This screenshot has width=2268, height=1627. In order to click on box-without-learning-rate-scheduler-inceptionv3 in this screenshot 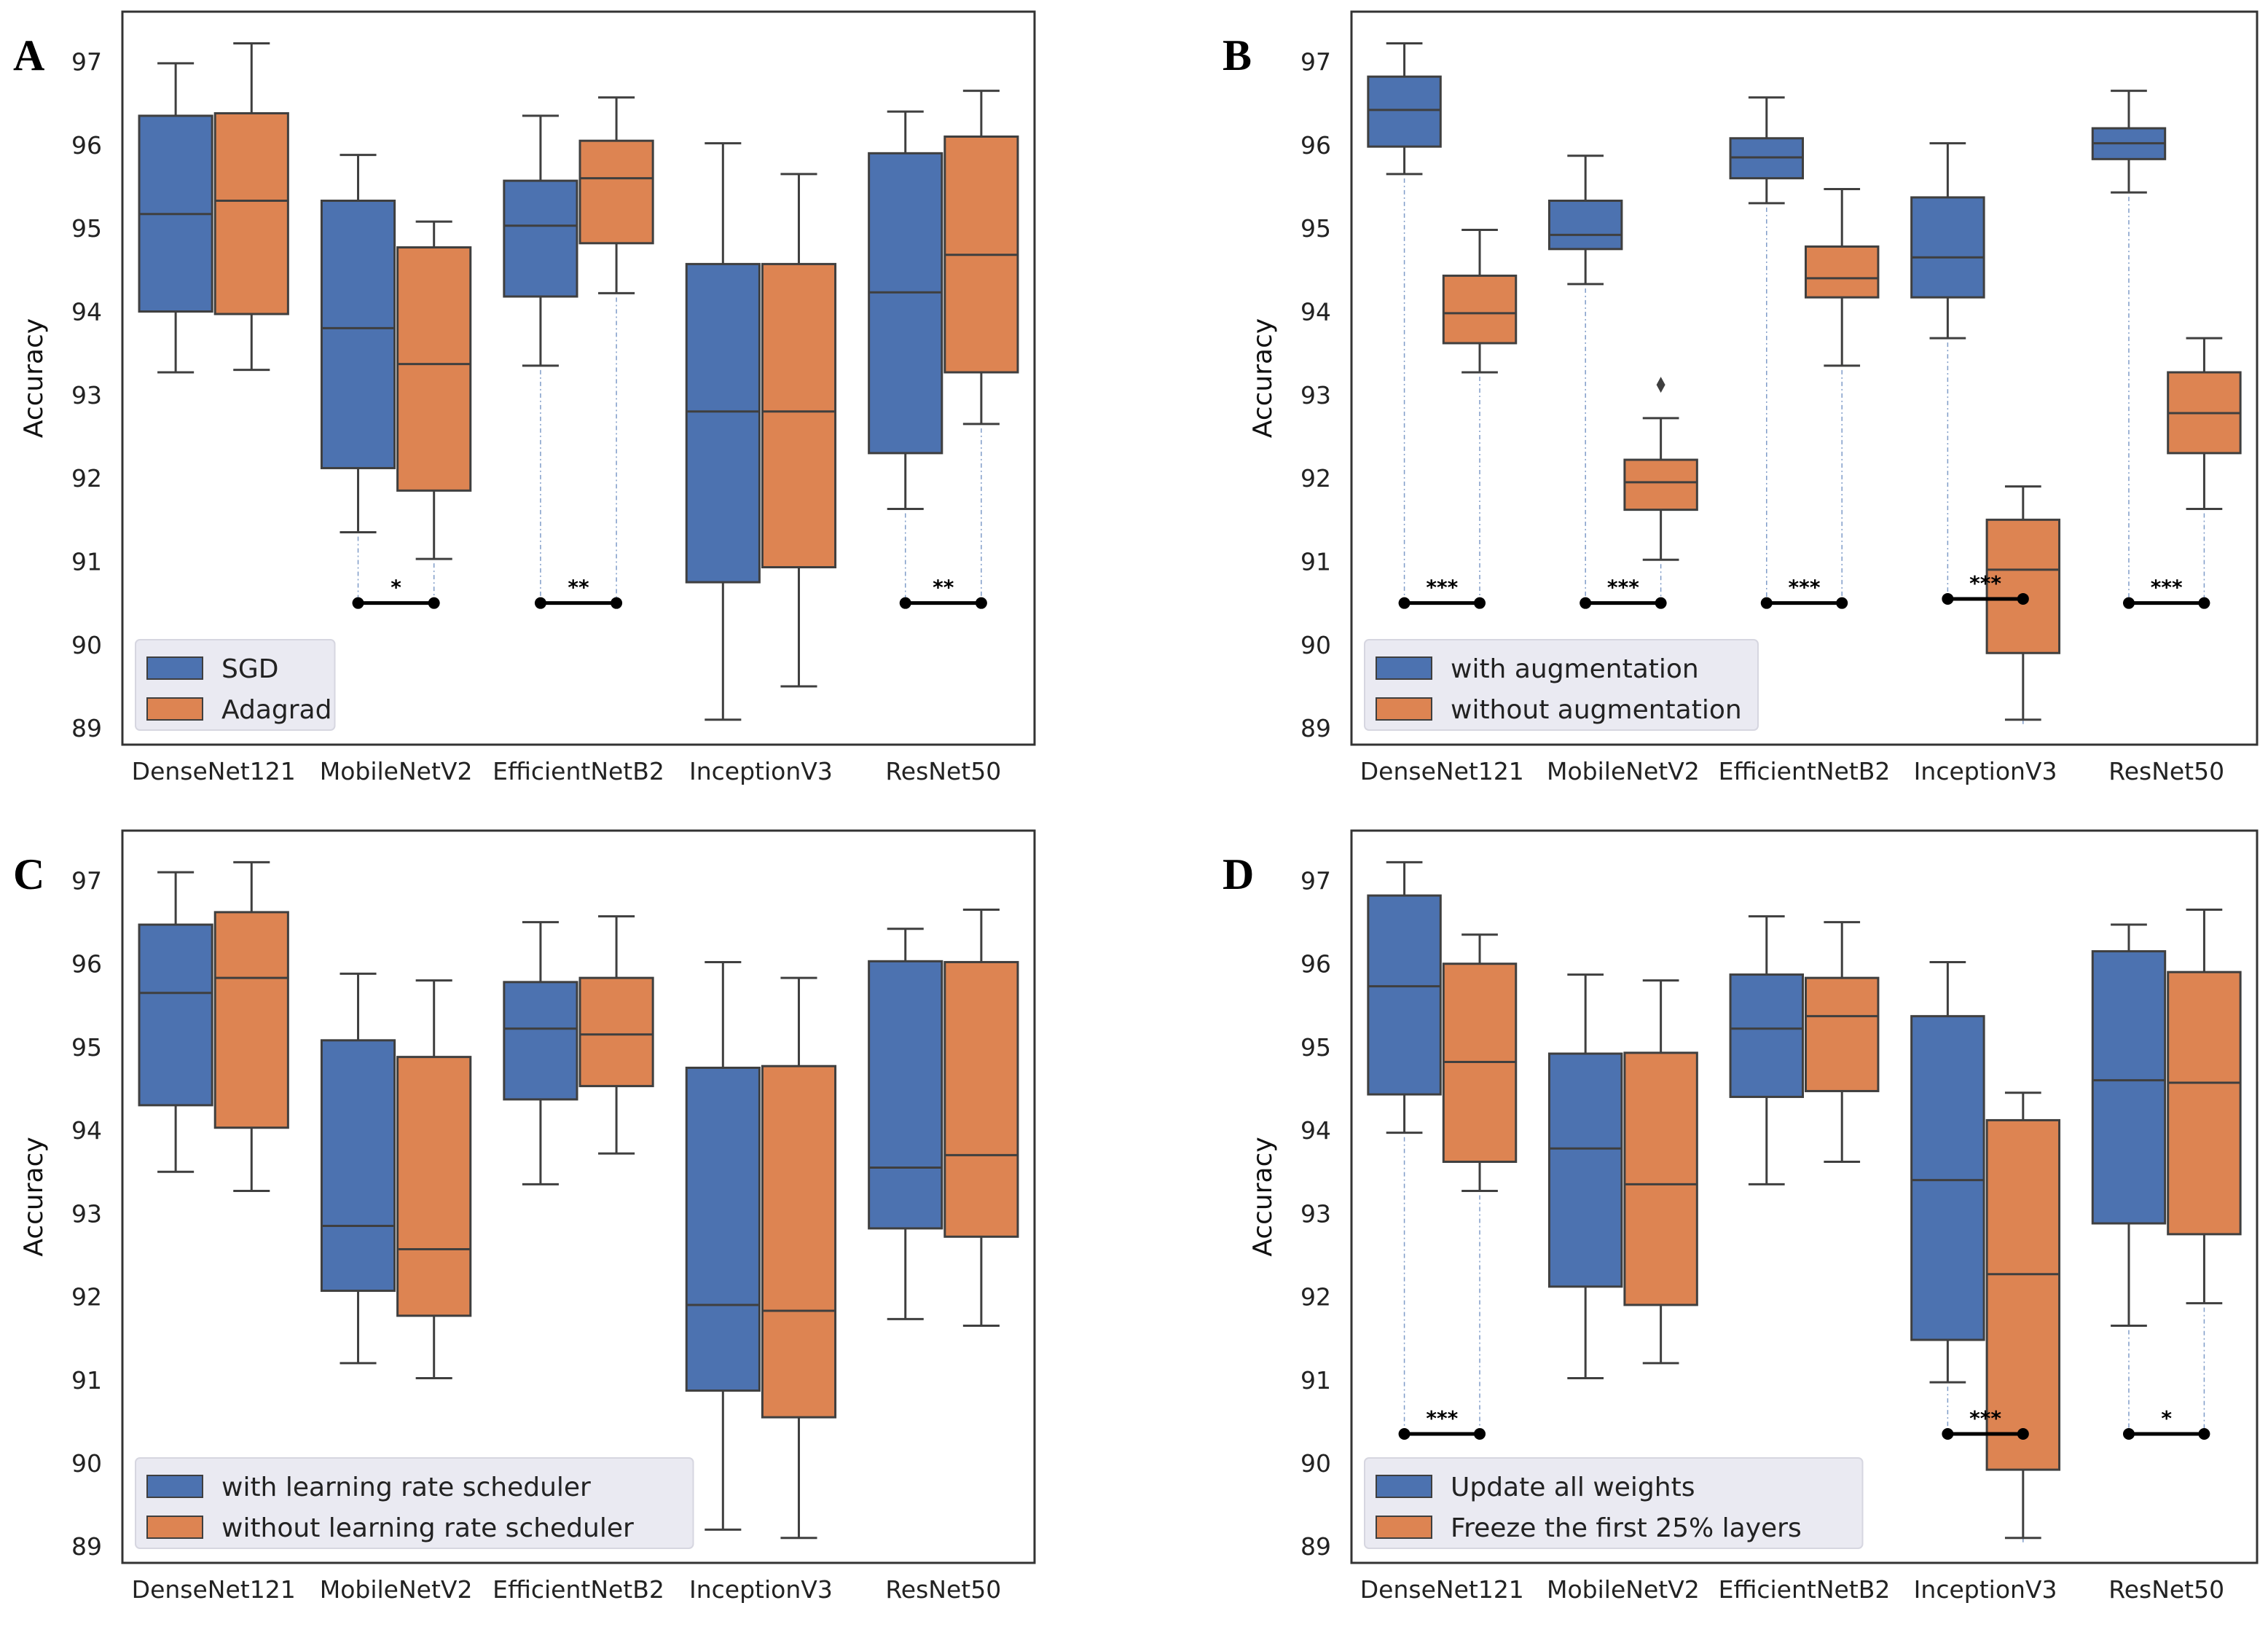, I will do `click(799, 1258)`.